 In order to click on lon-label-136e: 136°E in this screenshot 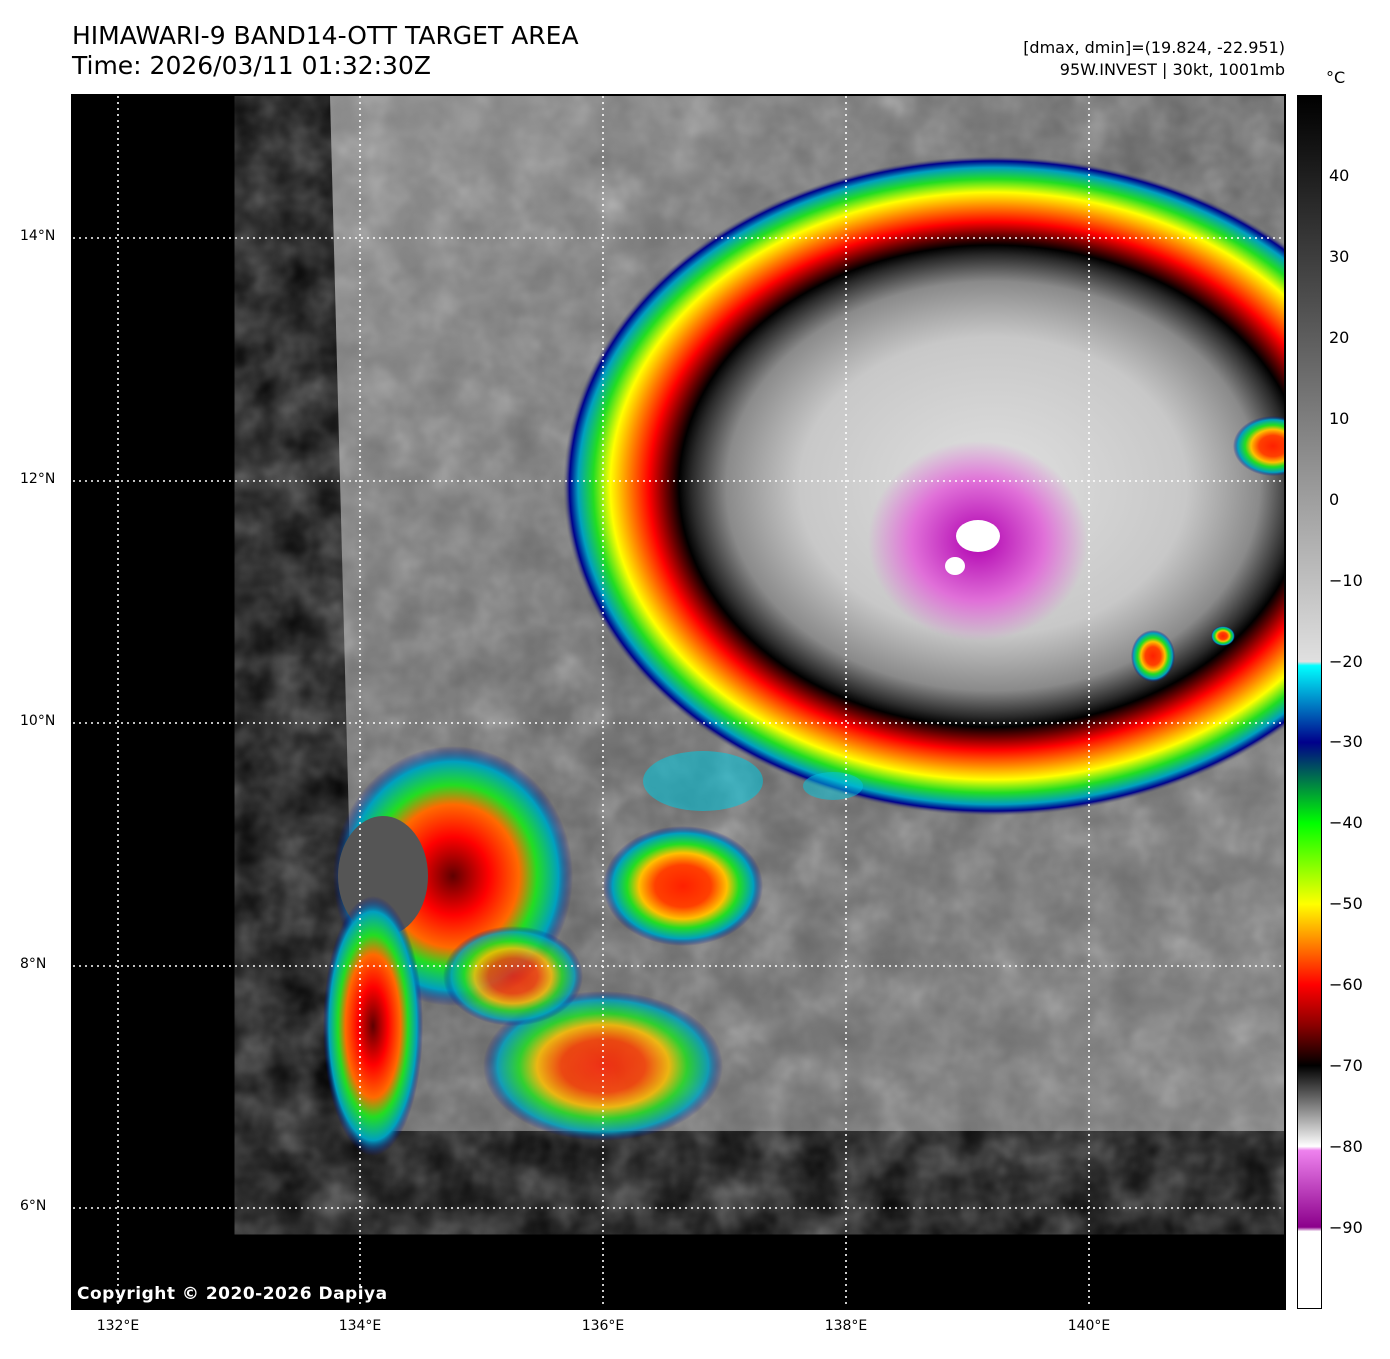, I will do `click(603, 1326)`.